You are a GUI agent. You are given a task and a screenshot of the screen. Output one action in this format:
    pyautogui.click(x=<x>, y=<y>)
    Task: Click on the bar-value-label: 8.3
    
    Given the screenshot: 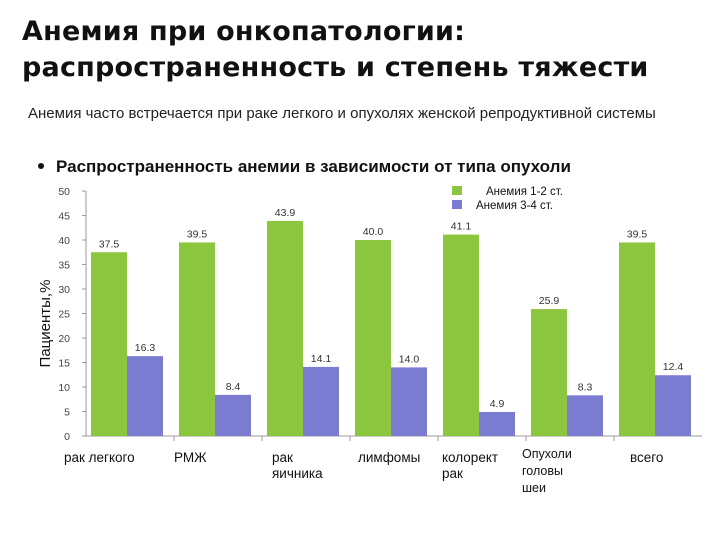 What is the action you would take?
    pyautogui.click(x=585, y=387)
    